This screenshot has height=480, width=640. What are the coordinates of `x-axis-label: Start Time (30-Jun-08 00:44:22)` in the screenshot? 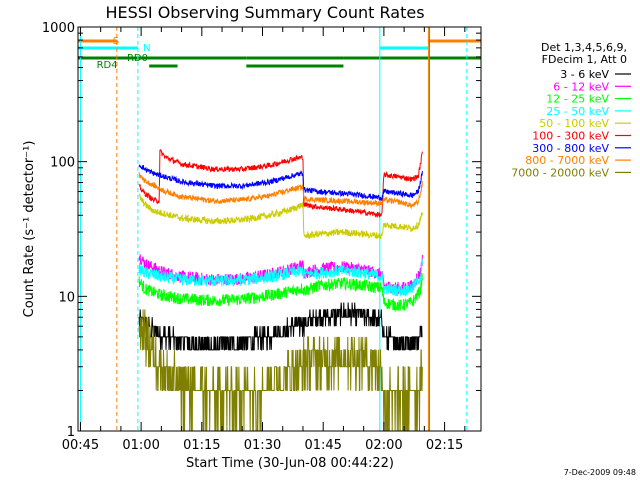 It's located at (290, 463).